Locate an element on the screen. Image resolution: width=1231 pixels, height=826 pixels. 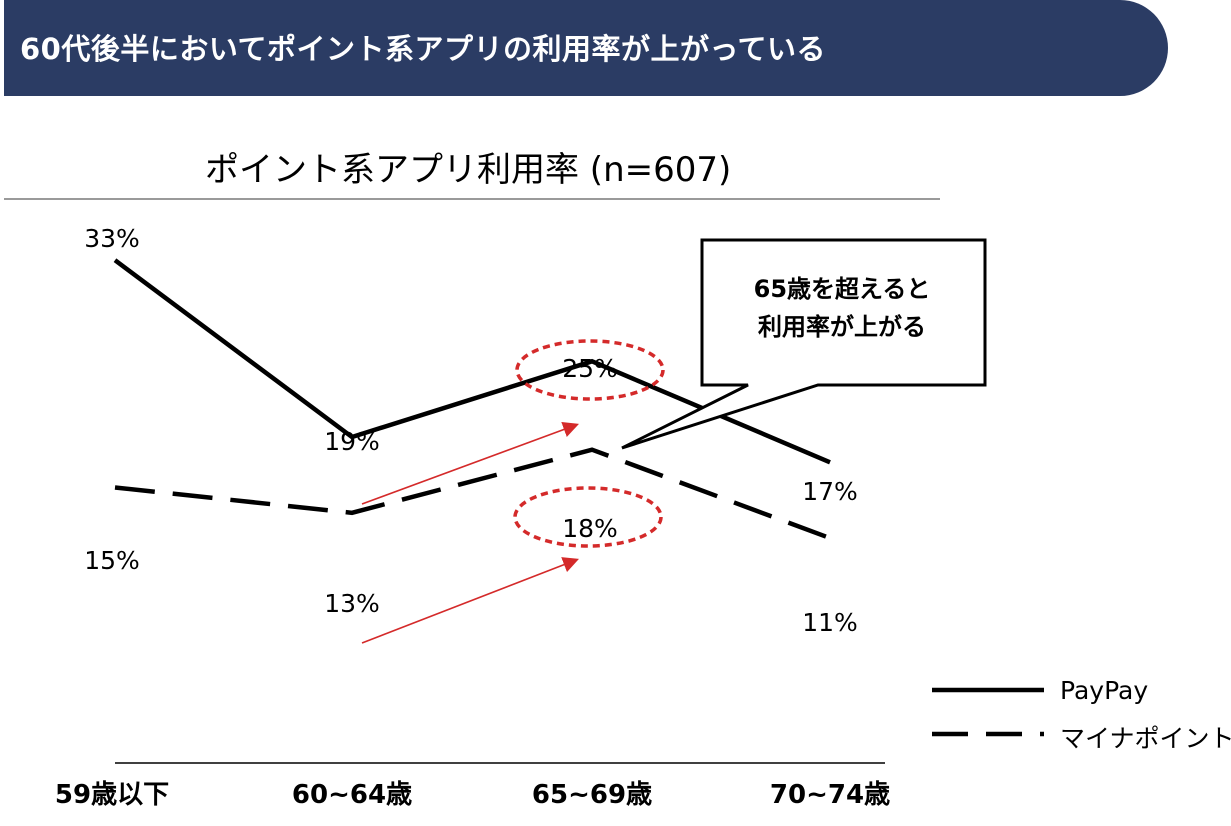
data-label: 33% is located at coordinates (112, 238).